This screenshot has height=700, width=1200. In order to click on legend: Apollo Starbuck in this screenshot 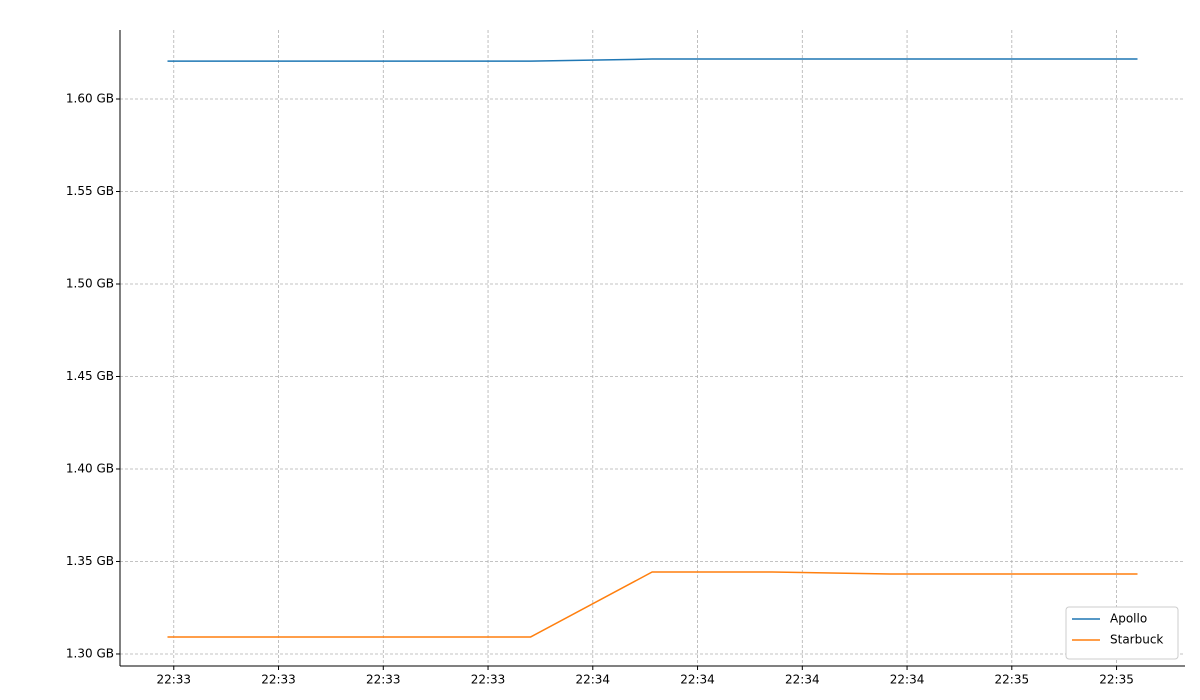, I will do `click(1122, 633)`.